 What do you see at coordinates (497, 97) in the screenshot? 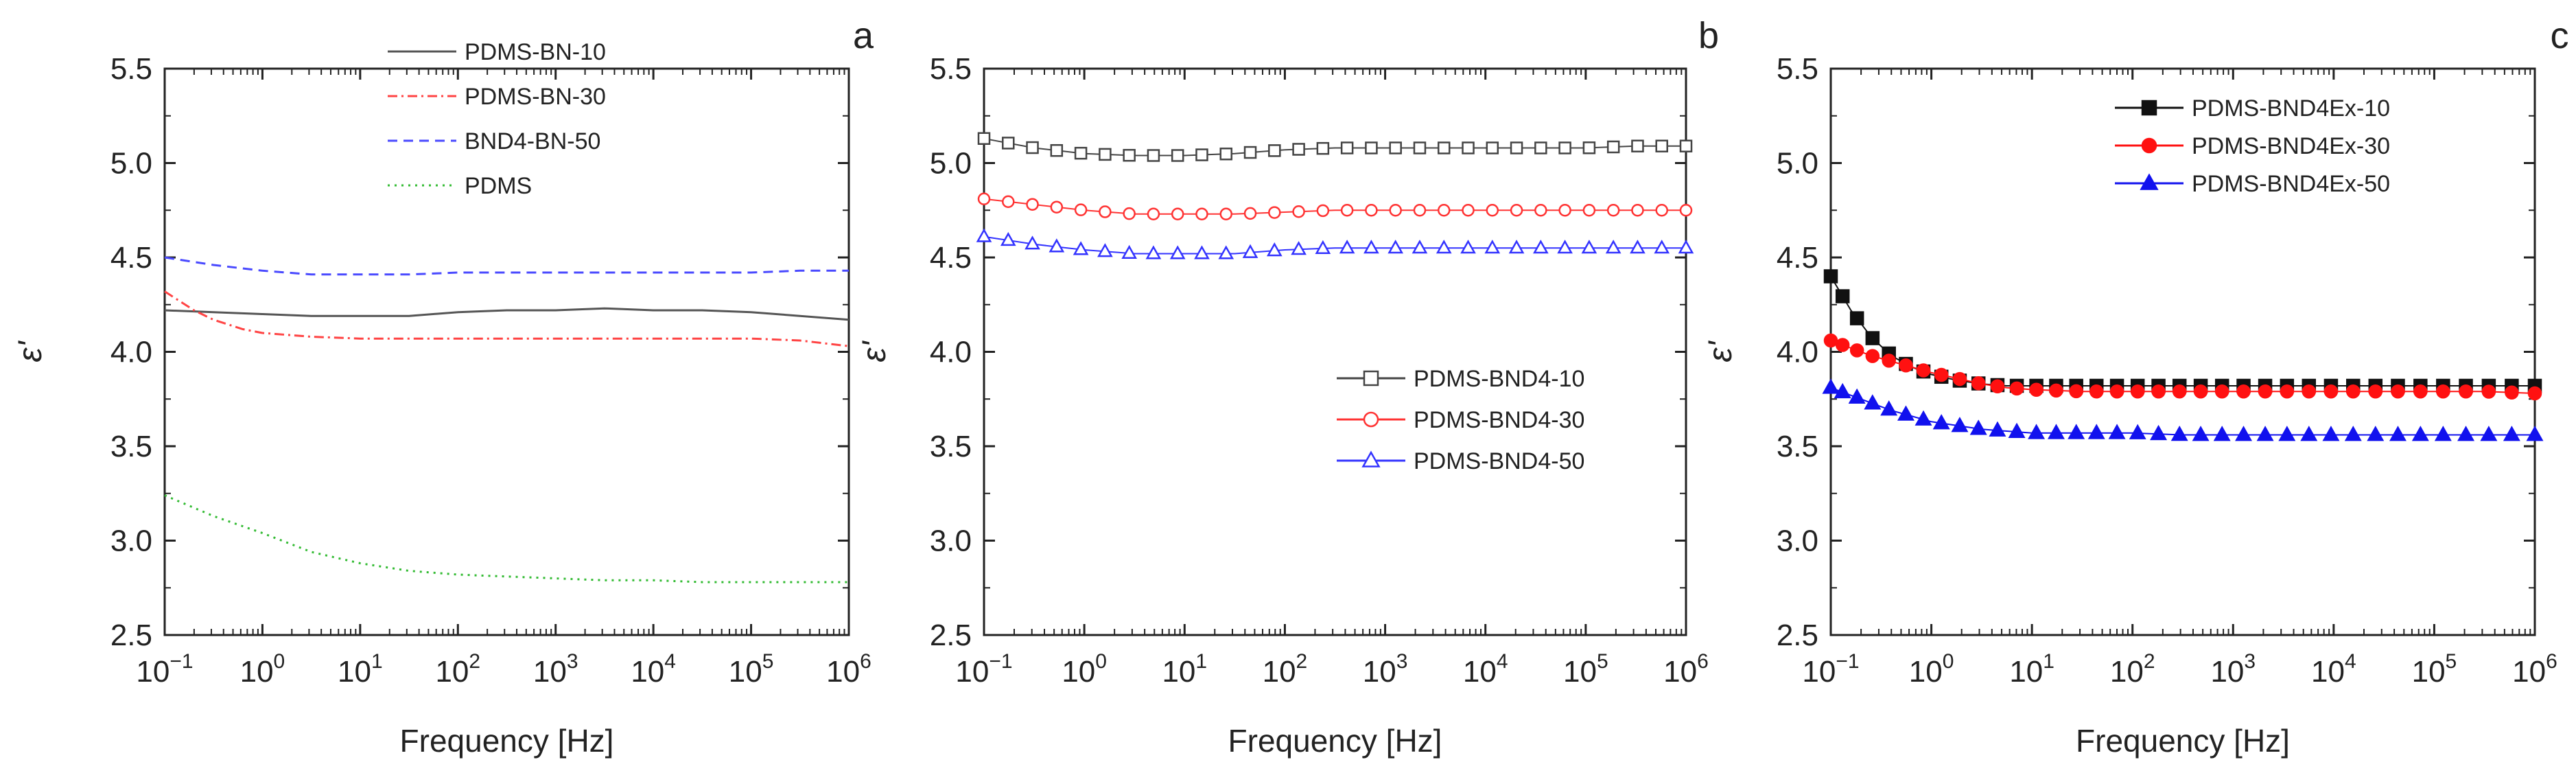
I see `legend-item: PDMS-BN-30` at bounding box center [497, 97].